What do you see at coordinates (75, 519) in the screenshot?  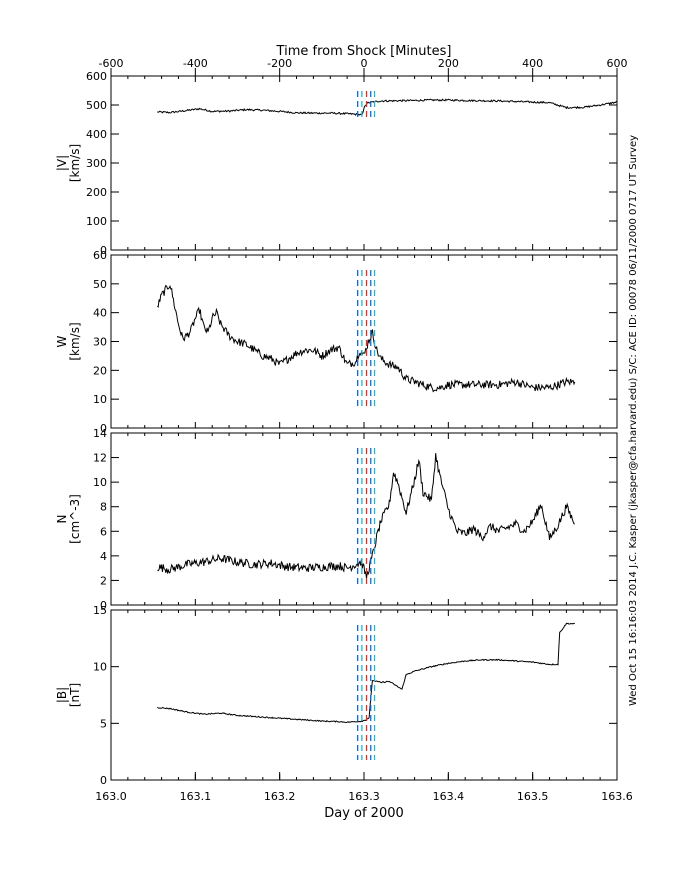 I see `y-axis-label-unit: [cm^-3]` at bounding box center [75, 519].